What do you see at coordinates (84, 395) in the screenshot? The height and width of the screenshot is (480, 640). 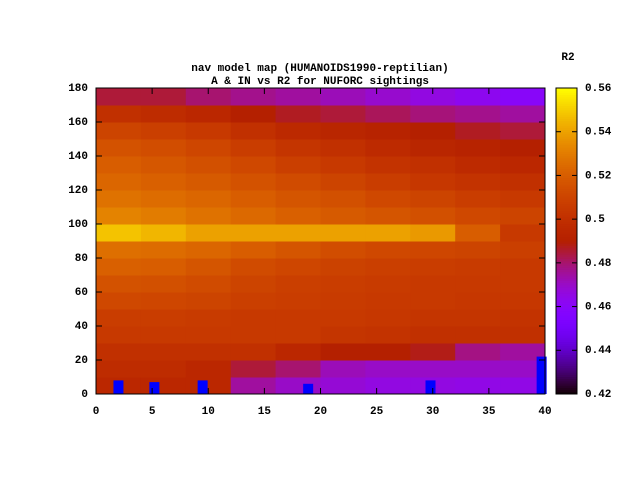 I see `y-tick-label: 0` at bounding box center [84, 395].